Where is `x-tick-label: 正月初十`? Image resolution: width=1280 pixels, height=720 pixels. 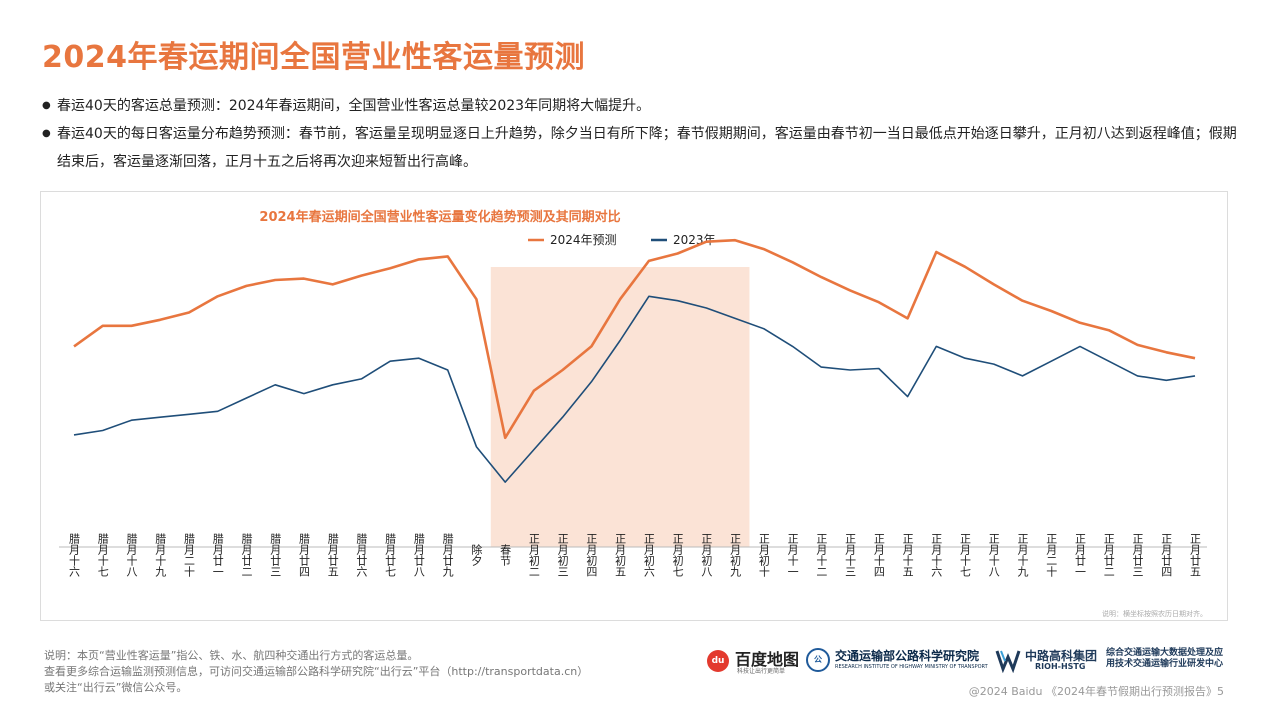
x-tick-label: 正月初十 is located at coordinates (763, 555).